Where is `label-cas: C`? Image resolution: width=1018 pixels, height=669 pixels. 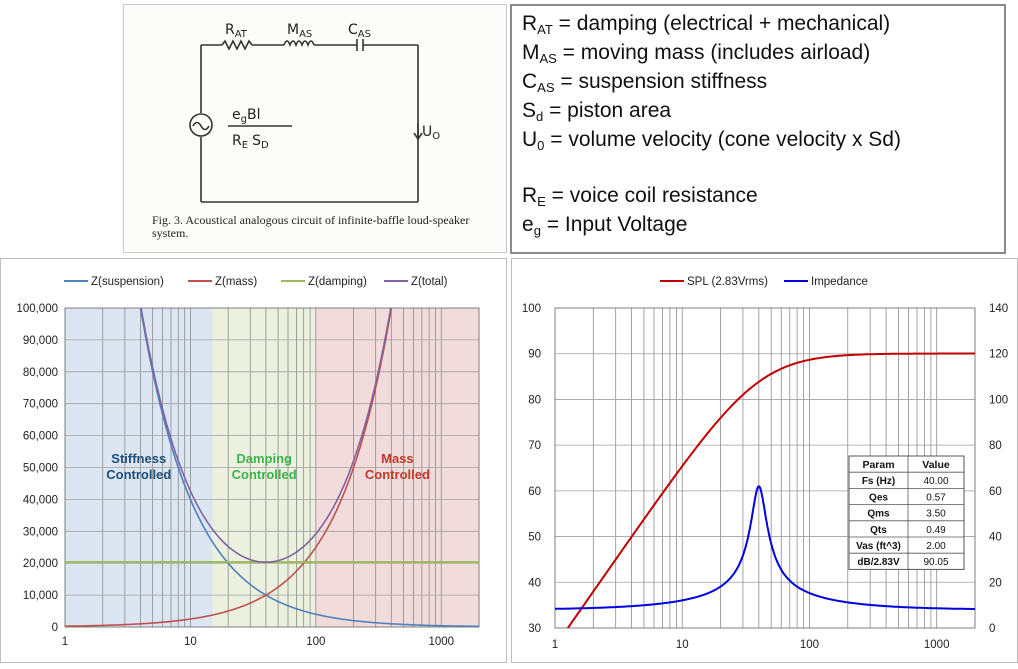
label-cas: C is located at coordinates (353, 30).